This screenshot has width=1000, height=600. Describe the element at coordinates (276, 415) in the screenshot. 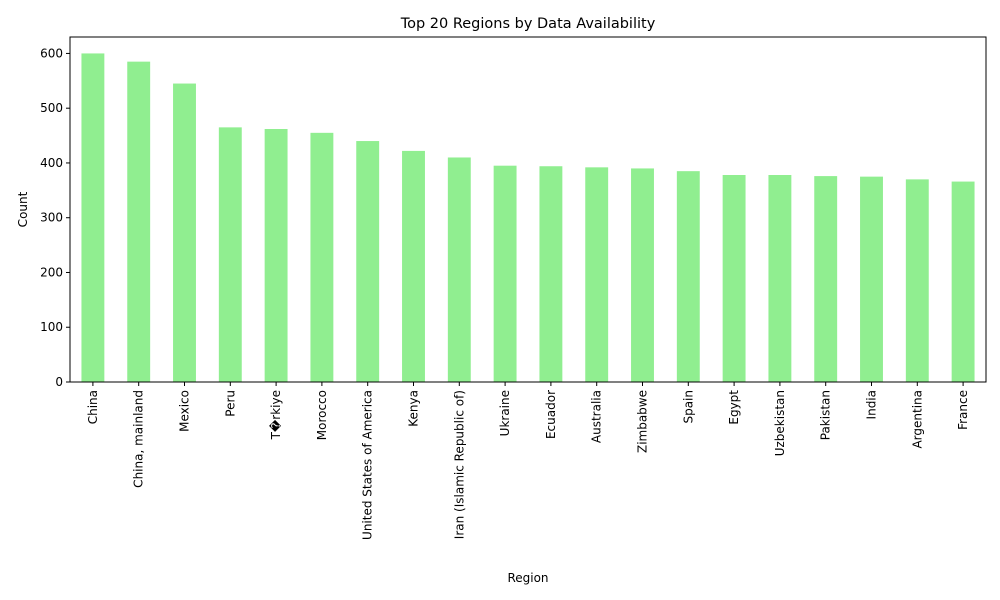

I see `x-tick-label: T�rkiye` at that location.